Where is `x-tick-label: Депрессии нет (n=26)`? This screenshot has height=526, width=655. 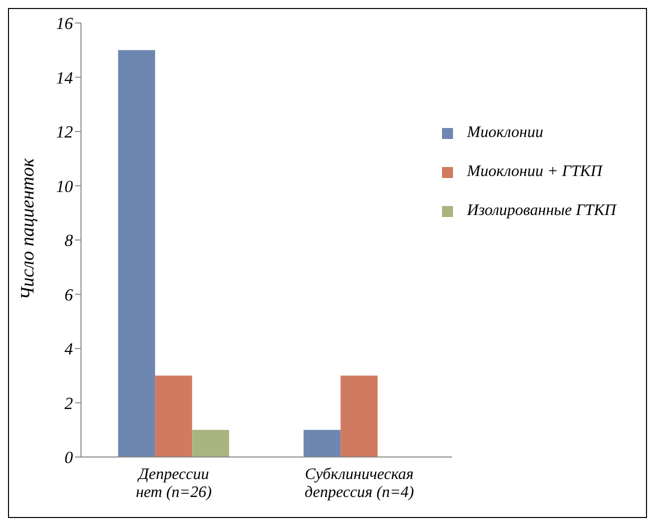
x-tick-label: Депрессии нет (n=26) is located at coordinates (174, 483).